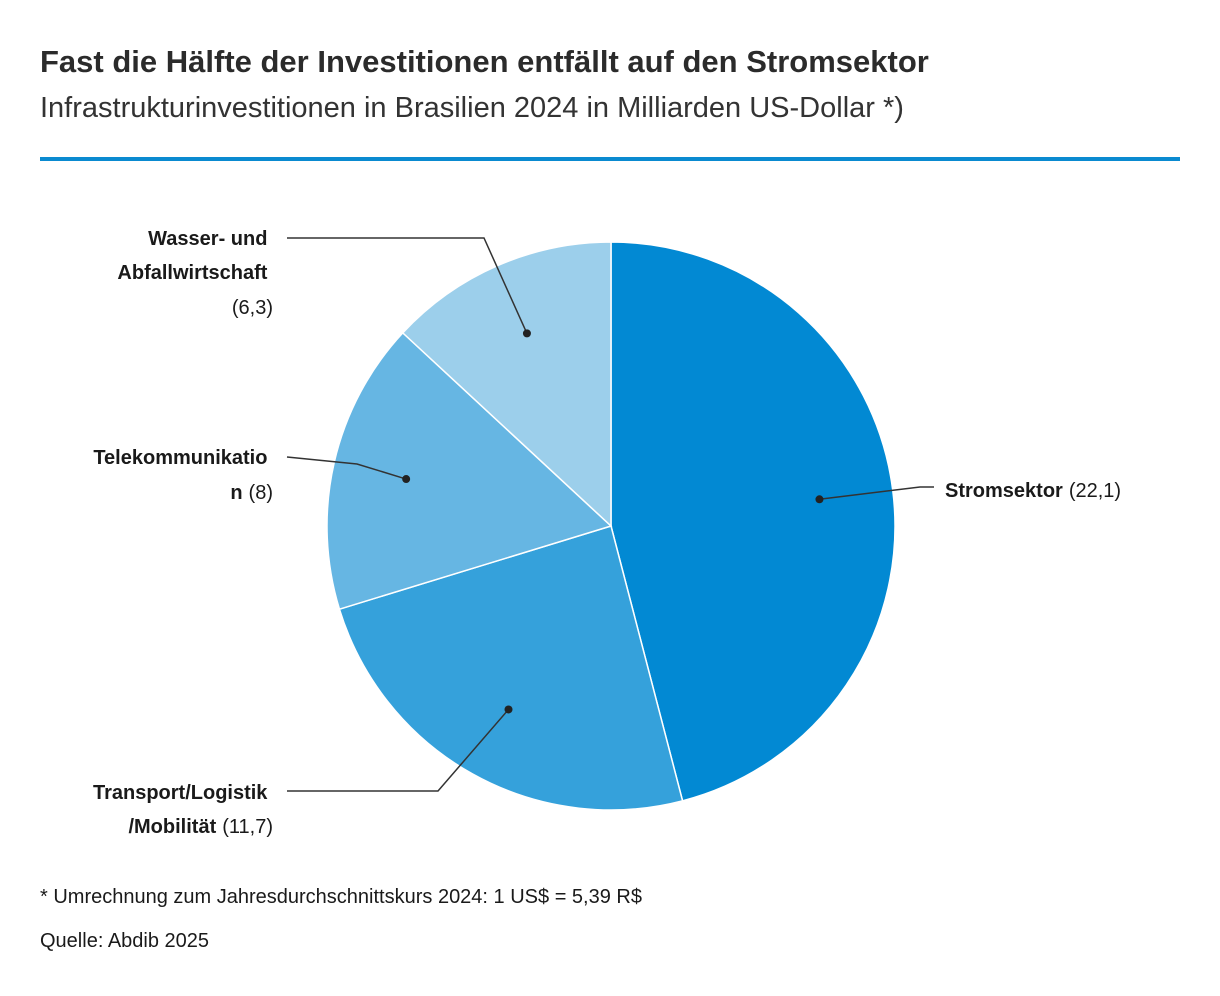 The height and width of the screenshot is (996, 1220). Describe the element at coordinates (1033, 491) in the screenshot. I see `slice-label-stromsektor: Stromsektor (22,1)` at that location.